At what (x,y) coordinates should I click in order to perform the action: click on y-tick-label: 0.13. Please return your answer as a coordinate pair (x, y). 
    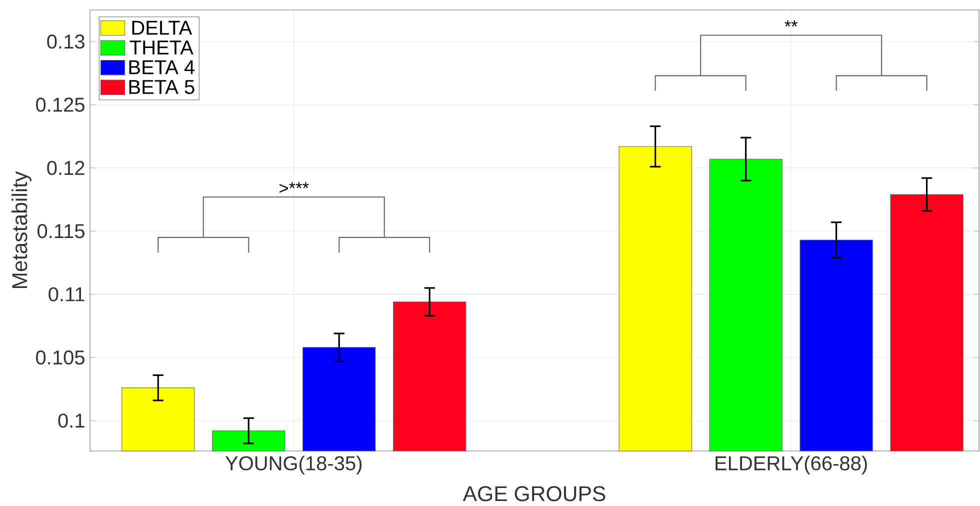
    Looking at the image, I should click on (65, 41).